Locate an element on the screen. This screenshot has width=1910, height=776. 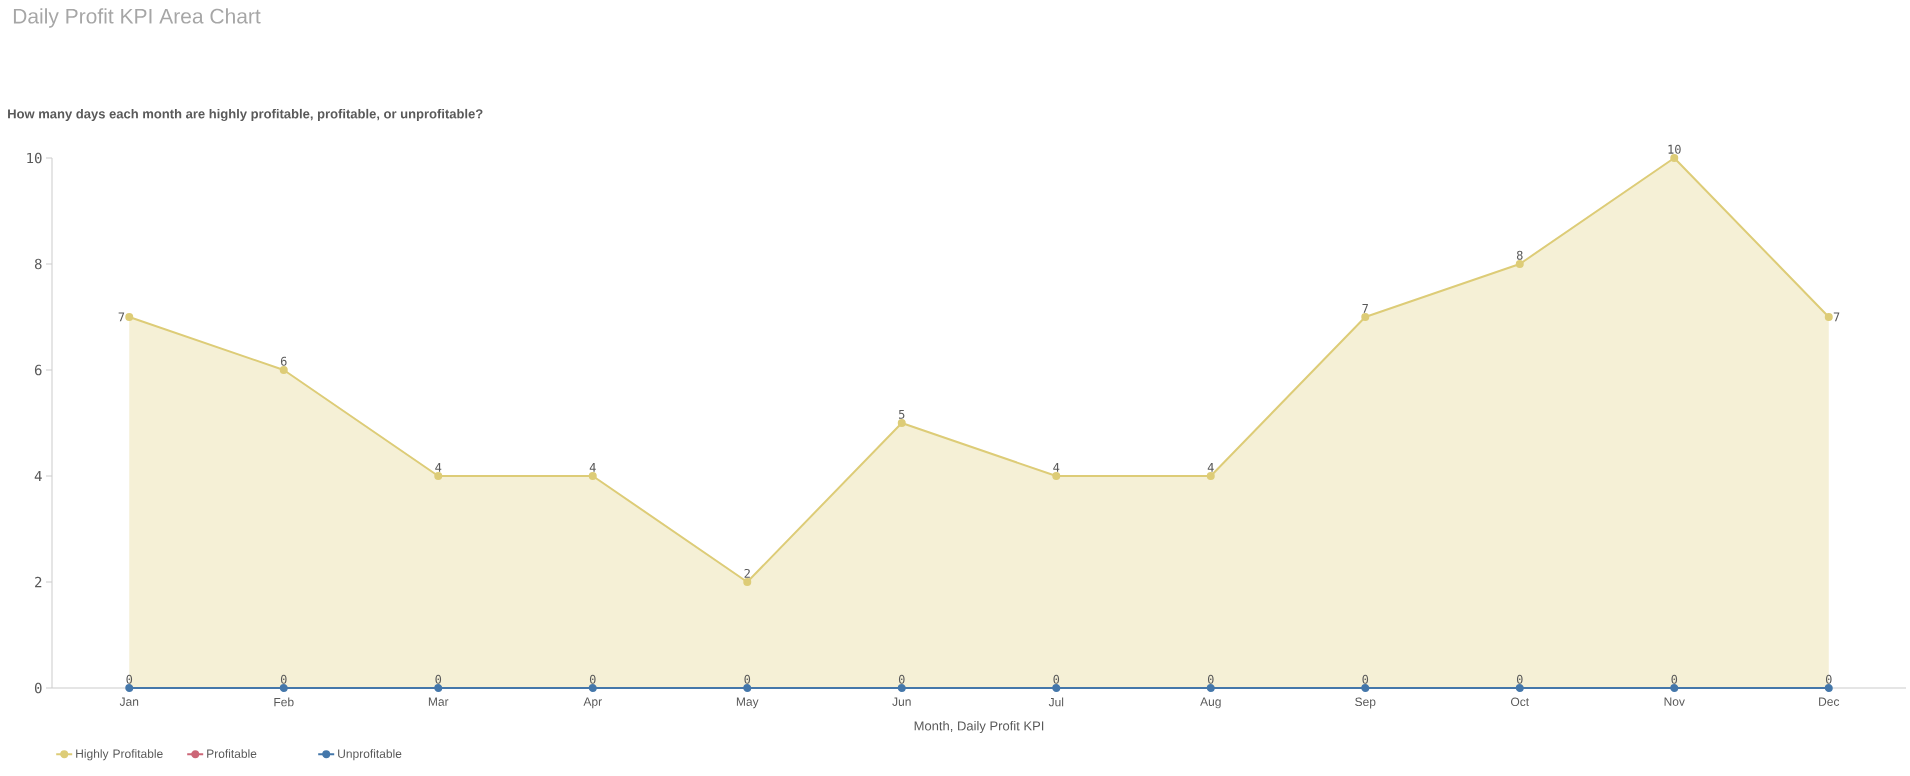
data-label: 10 is located at coordinates (1674, 149).